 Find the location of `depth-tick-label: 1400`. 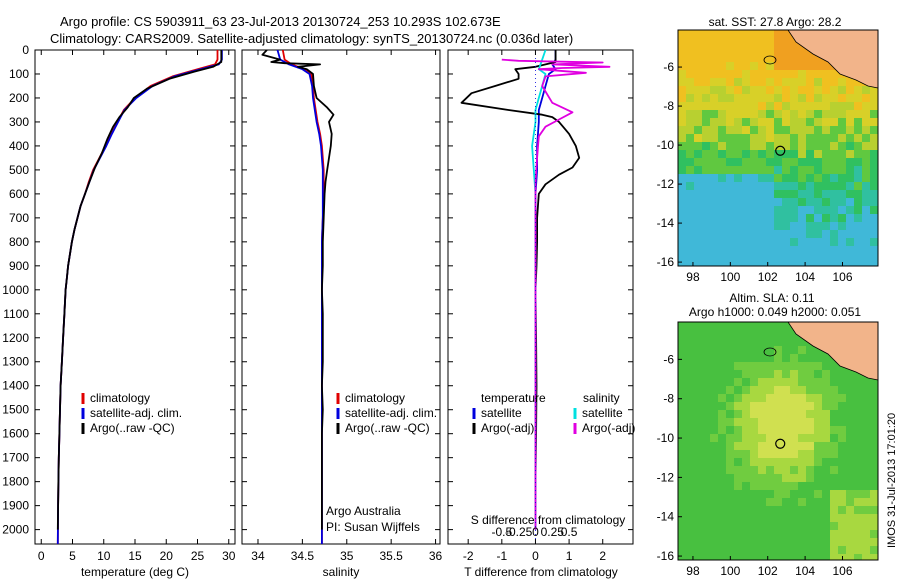

depth-tick-label: 1400 is located at coordinates (15, 386).